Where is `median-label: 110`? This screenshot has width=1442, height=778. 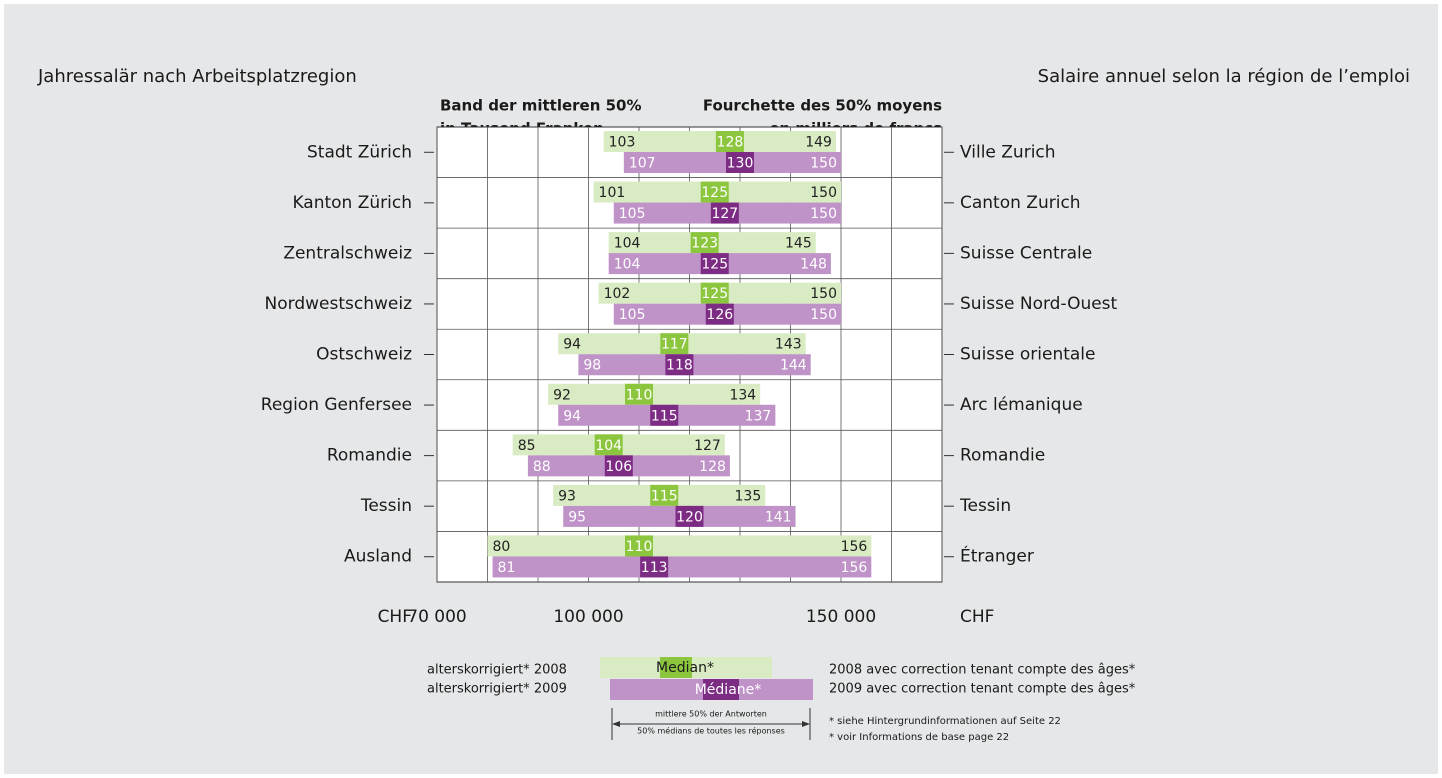 median-label: 110 is located at coordinates (639, 395).